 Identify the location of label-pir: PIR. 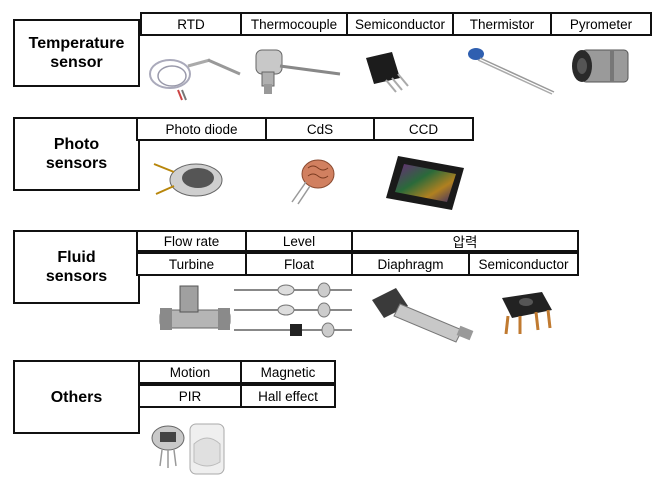
(190, 396).